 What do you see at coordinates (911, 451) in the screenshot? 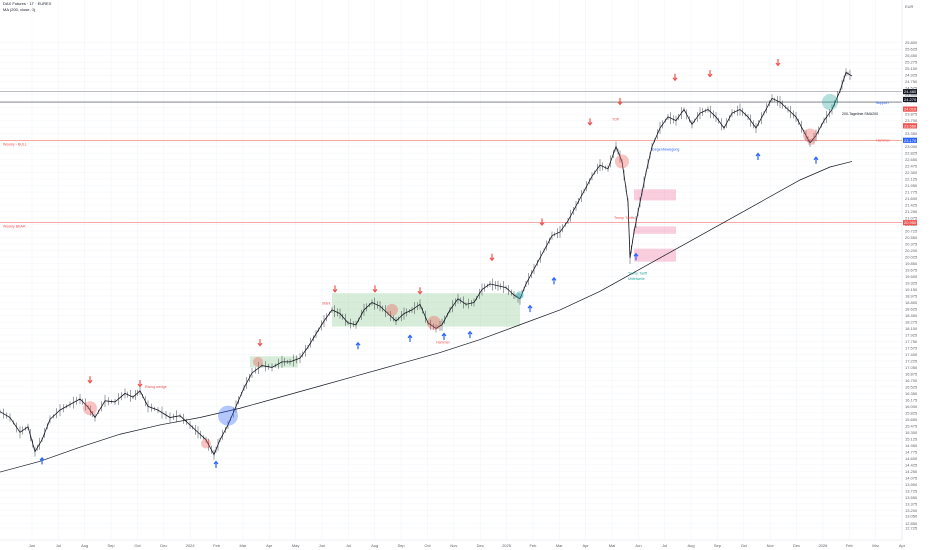
I see `y-tick-label: 14.775` at bounding box center [911, 451].